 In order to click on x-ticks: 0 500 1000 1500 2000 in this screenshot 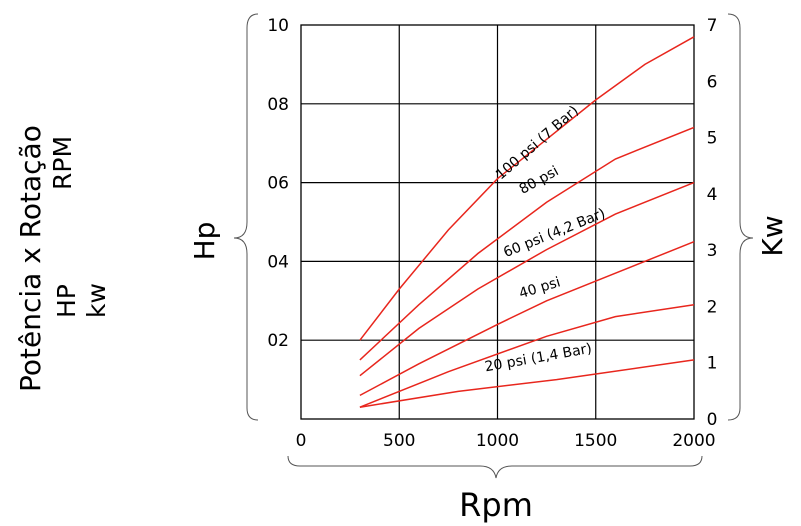, I will do `click(506, 441)`.